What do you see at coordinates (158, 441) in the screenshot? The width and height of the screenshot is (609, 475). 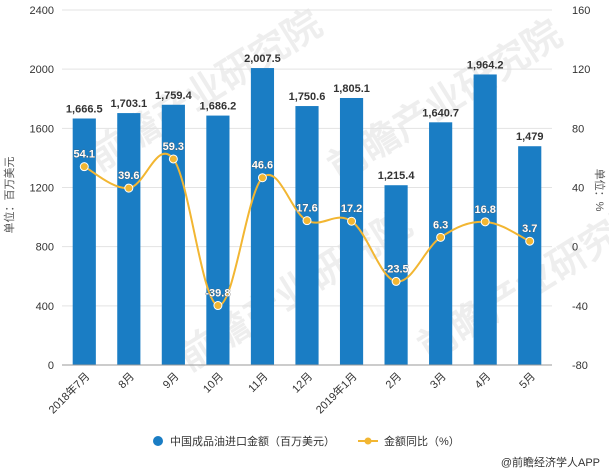 I see `legend-bar-marker` at bounding box center [158, 441].